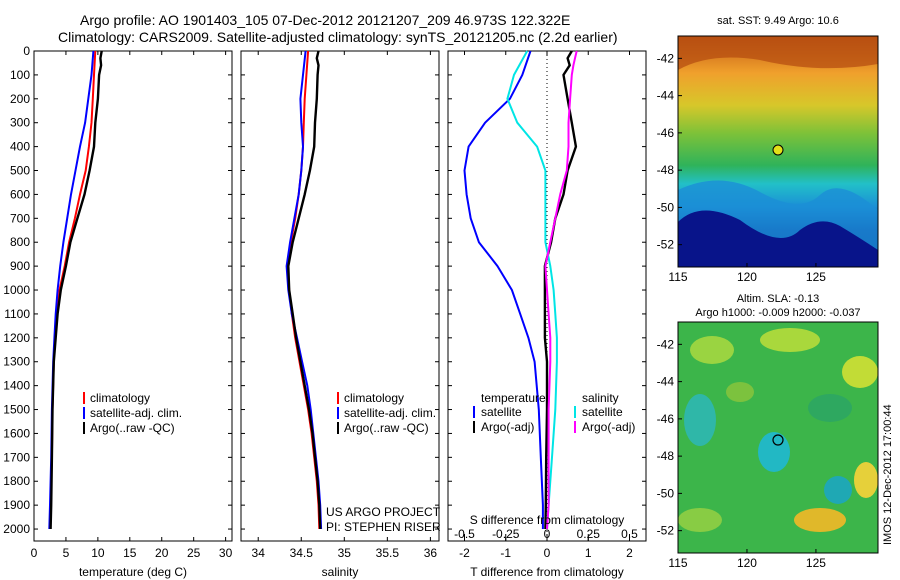 The image size is (900, 580). What do you see at coordinates (130, 553) in the screenshot?
I see `x-tick-label: 15` at bounding box center [130, 553].